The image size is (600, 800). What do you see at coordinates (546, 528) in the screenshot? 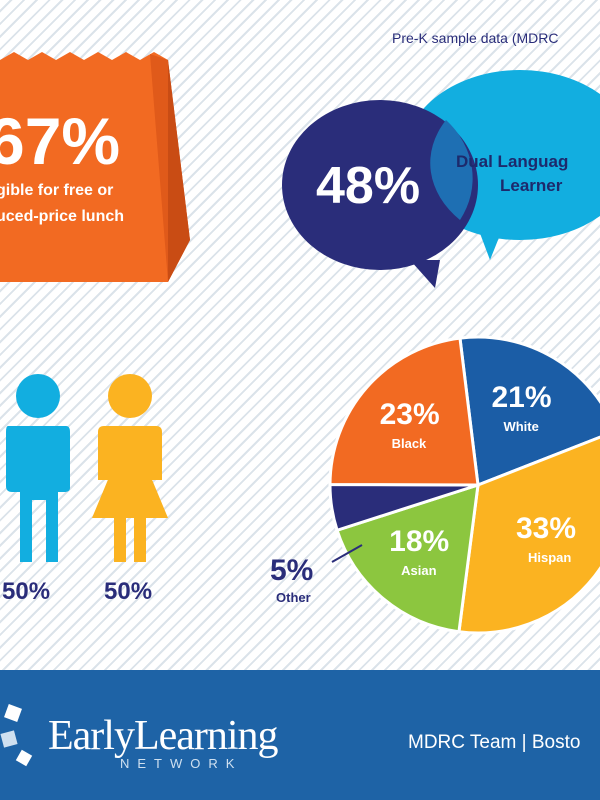
I see `pie-value-hispan: 33%` at bounding box center [546, 528].